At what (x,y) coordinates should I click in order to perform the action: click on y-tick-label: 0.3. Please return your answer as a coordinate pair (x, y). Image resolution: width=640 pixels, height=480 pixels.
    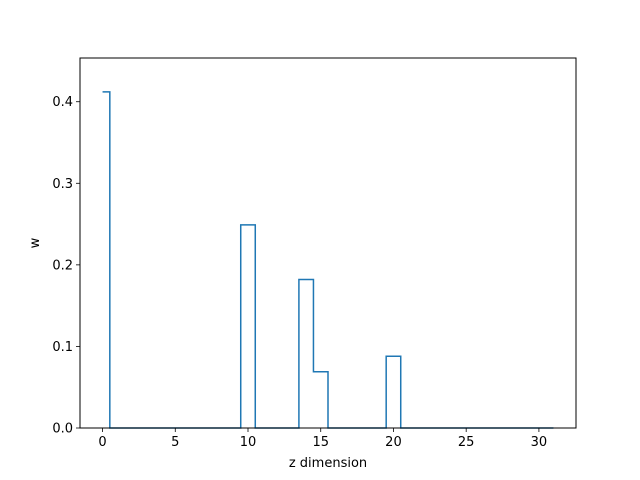
    Looking at the image, I should click on (62, 184).